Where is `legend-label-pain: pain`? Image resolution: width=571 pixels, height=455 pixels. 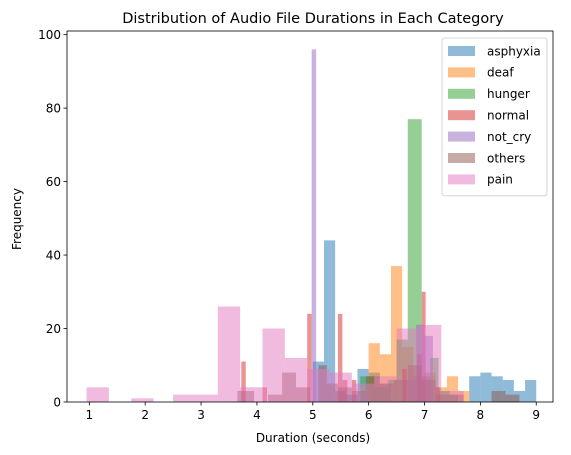
legend-label-pain: pain is located at coordinates (500, 180).